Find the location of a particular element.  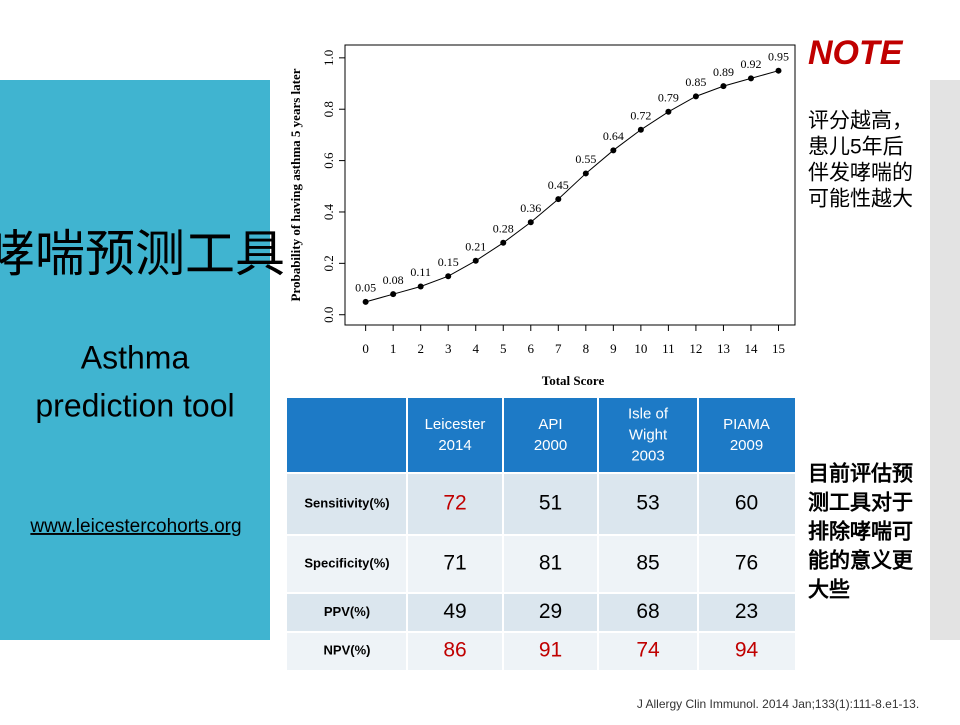

note-line: 患儿5年后 is located at coordinates (856, 147).